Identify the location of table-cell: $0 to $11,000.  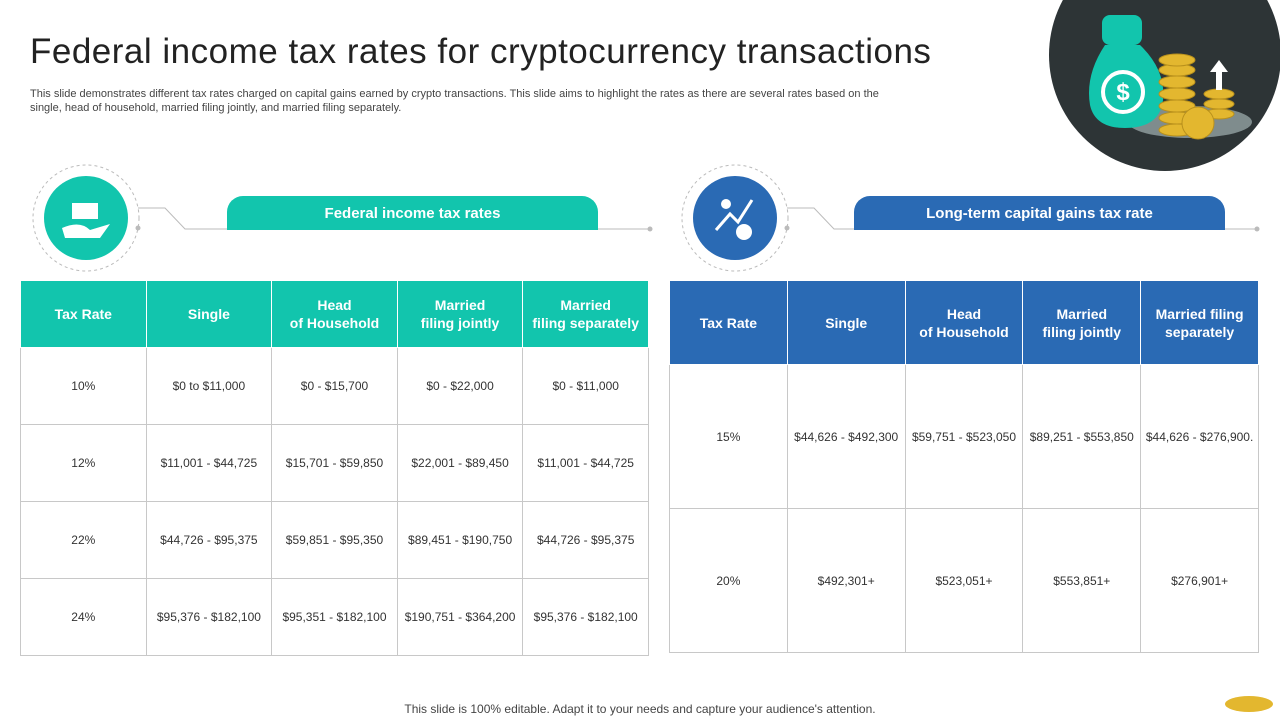
(209, 386).